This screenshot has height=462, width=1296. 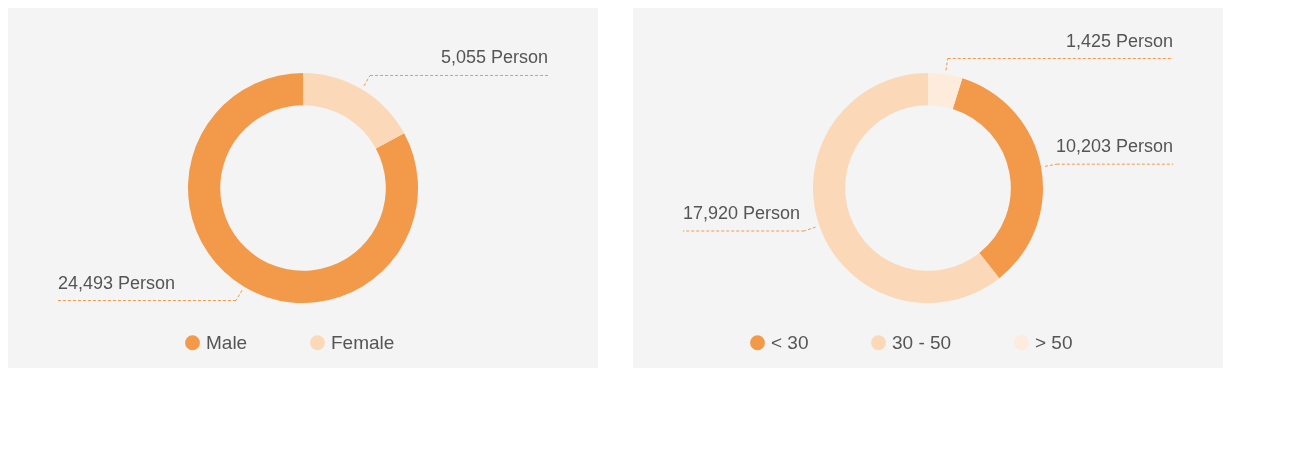 I want to click on data-label: 1,425 Person, so click(x=1119, y=40).